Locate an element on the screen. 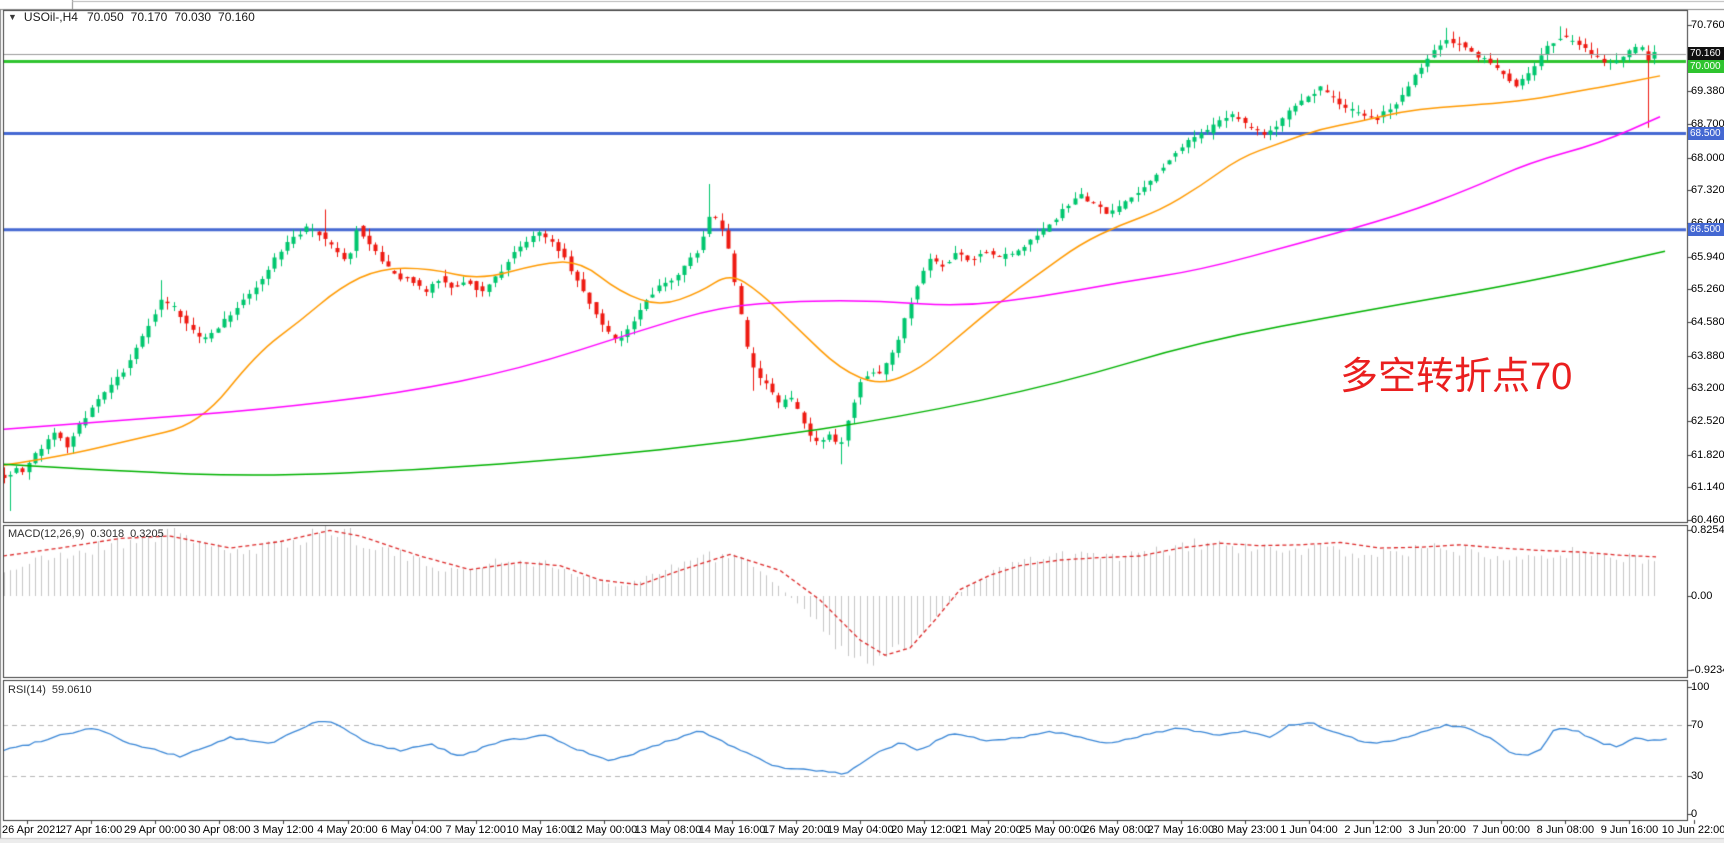 The image size is (1724, 843). rsi-indicator-label: RSI(14) 59.0610 is located at coordinates (50, 690).